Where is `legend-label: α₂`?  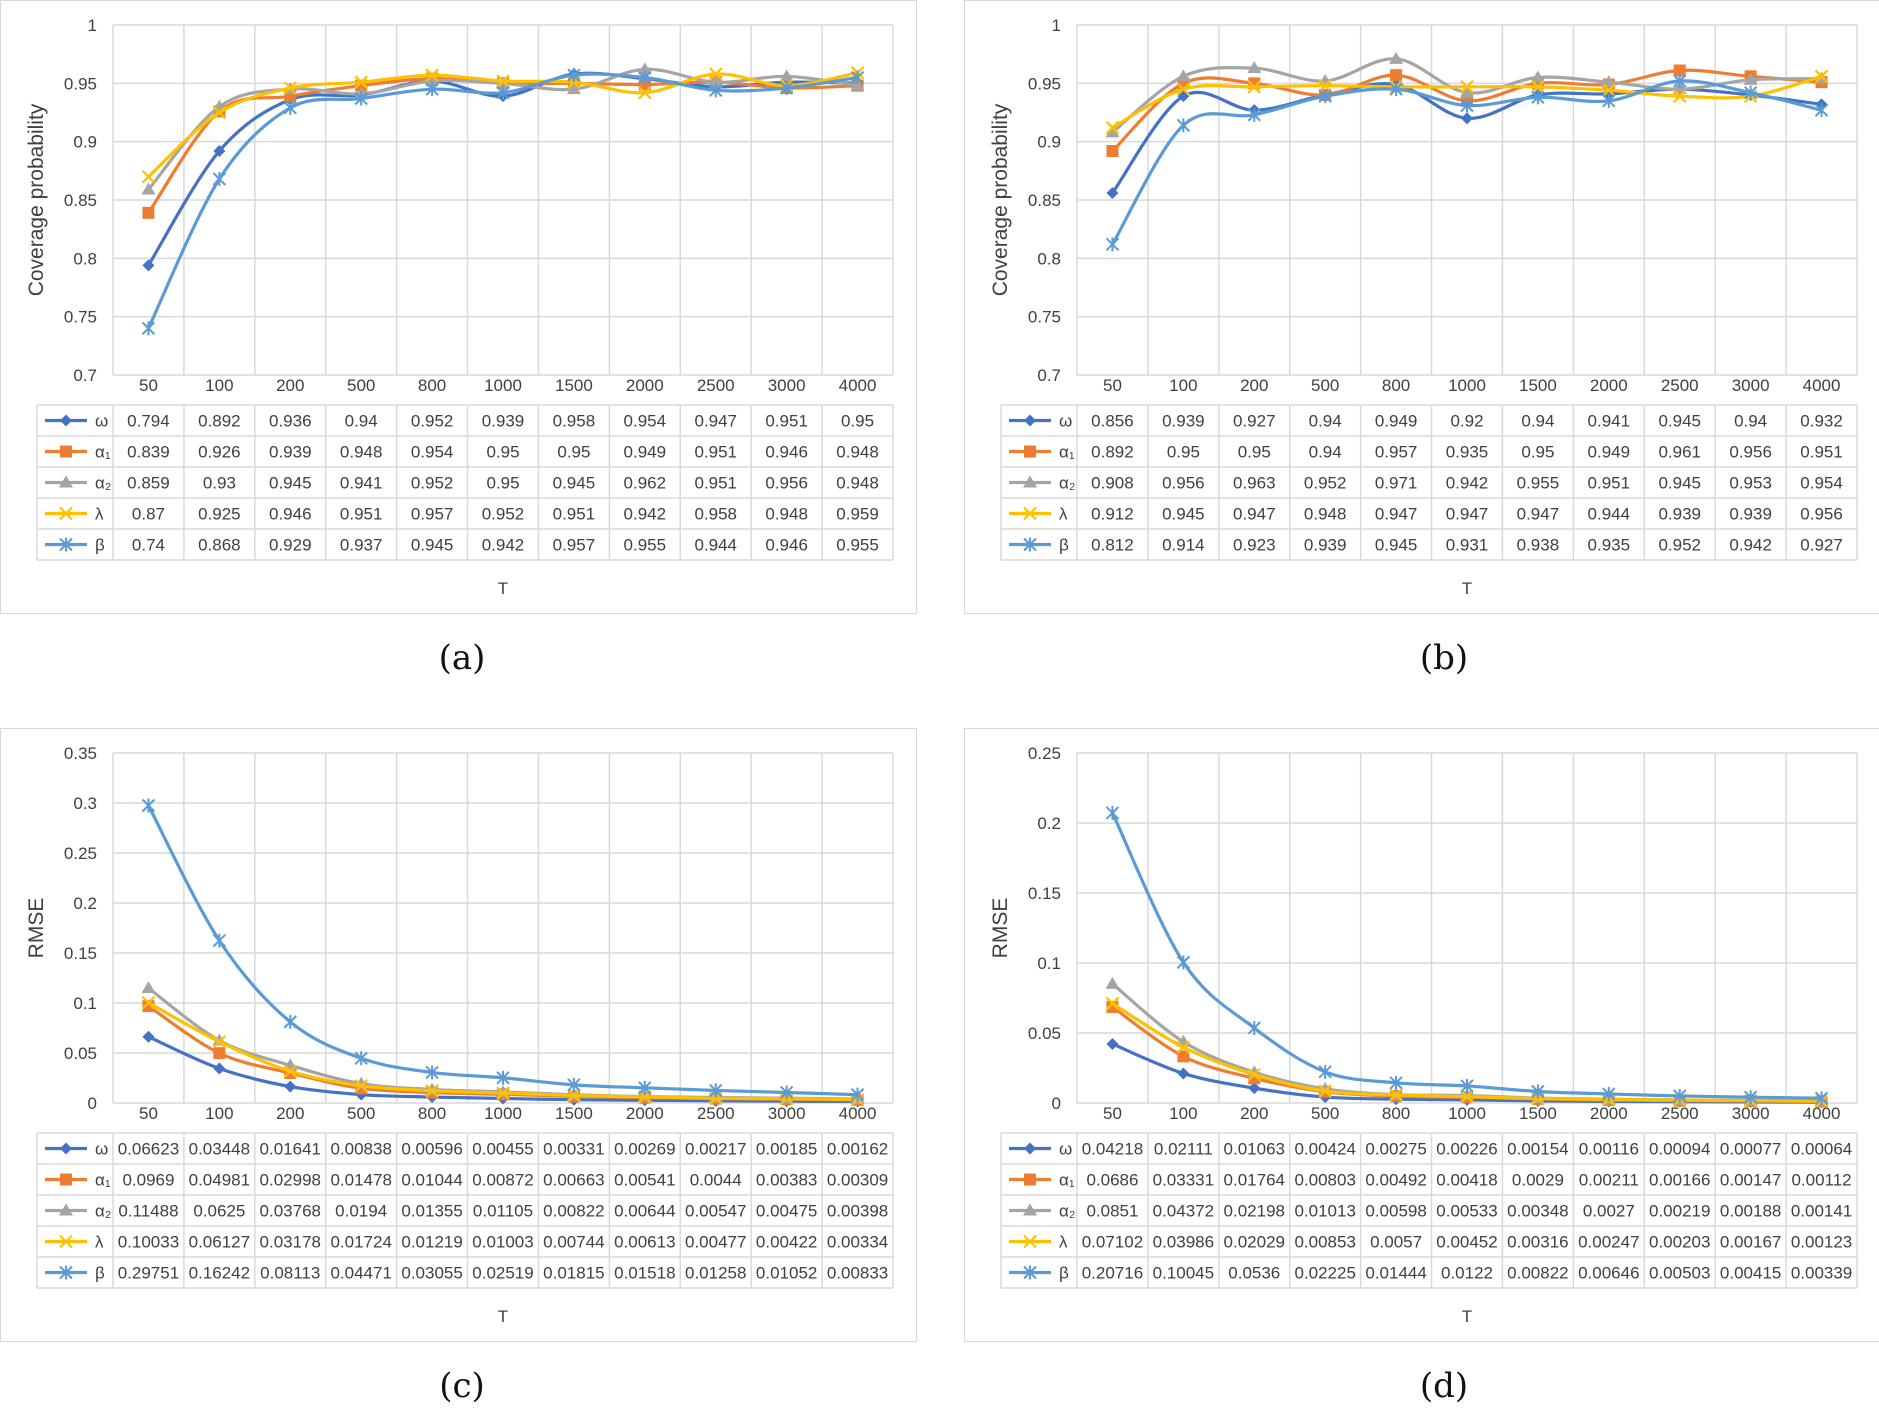
legend-label: α₂ is located at coordinates (103, 1211).